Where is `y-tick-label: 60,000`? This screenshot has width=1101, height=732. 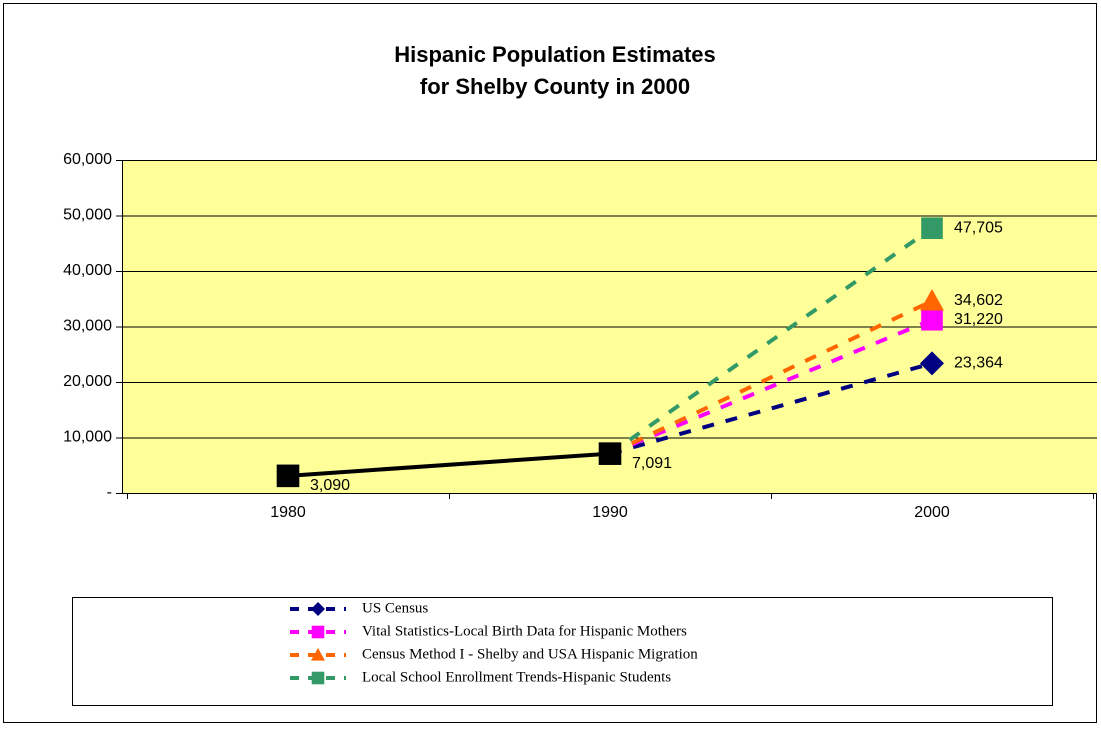 y-tick-label: 60,000 is located at coordinates (87, 159).